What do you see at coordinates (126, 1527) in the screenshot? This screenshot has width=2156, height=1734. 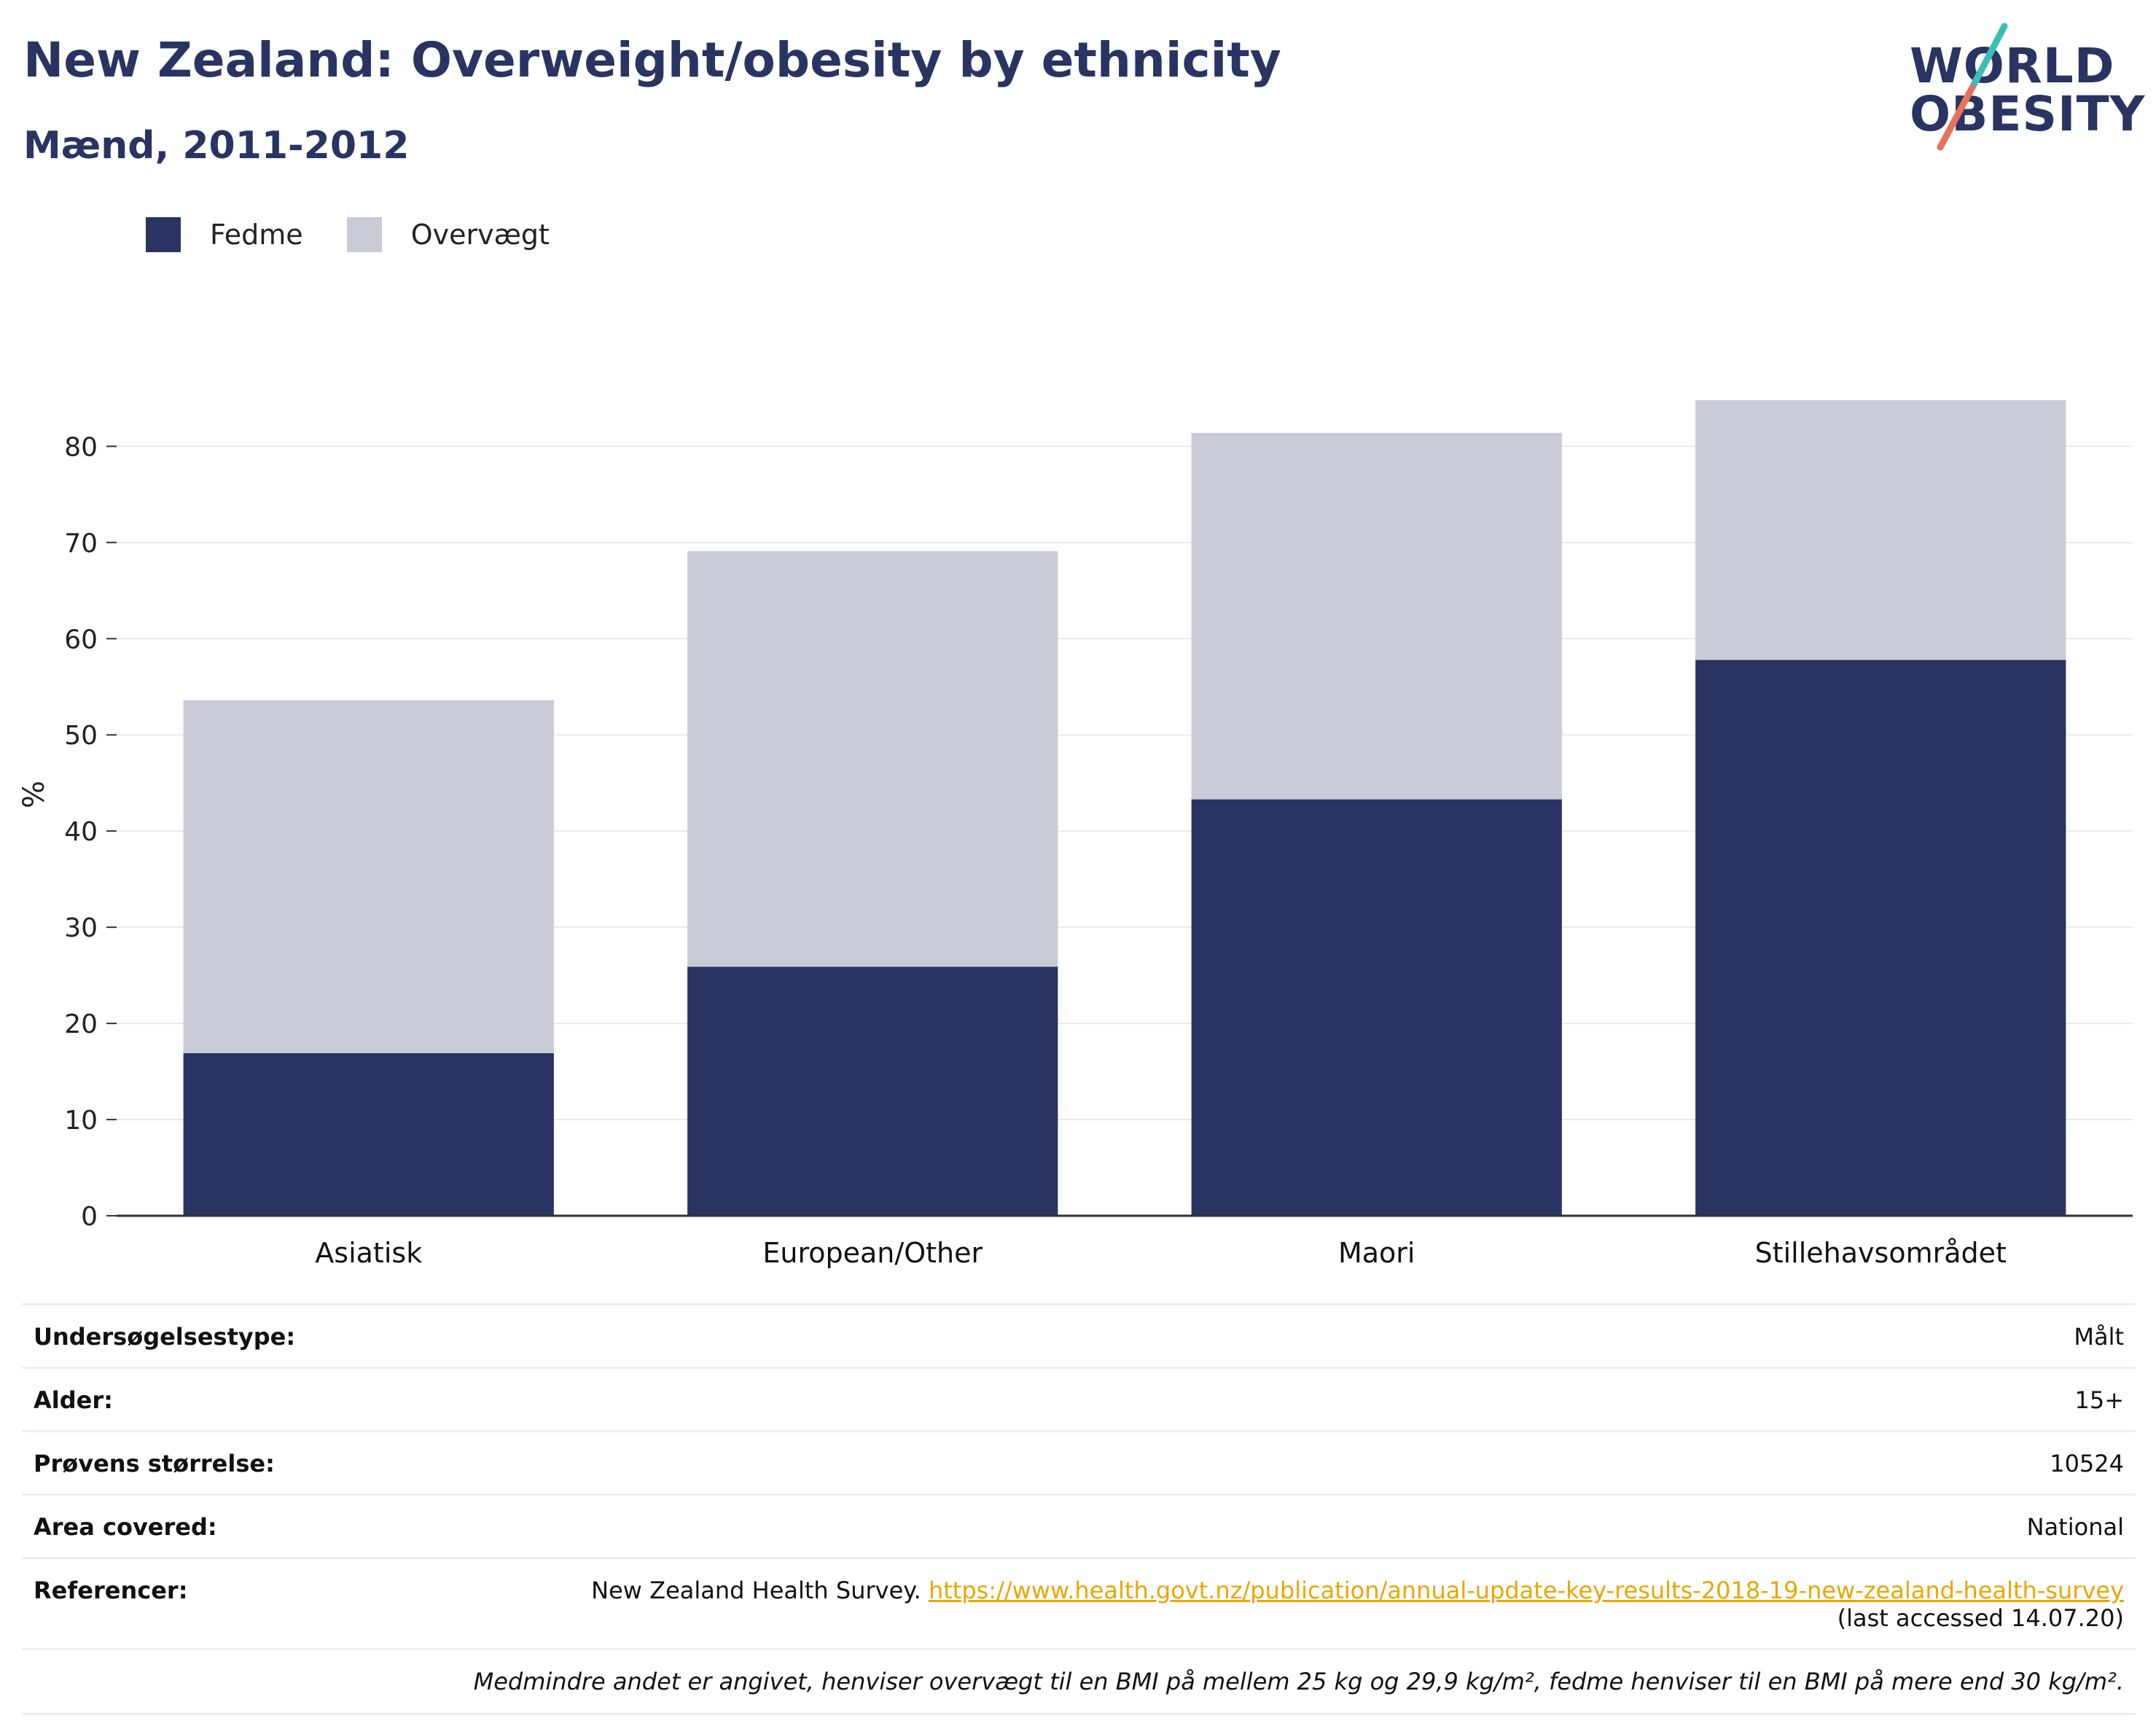 I see `info-key: Area covered:` at bounding box center [126, 1527].